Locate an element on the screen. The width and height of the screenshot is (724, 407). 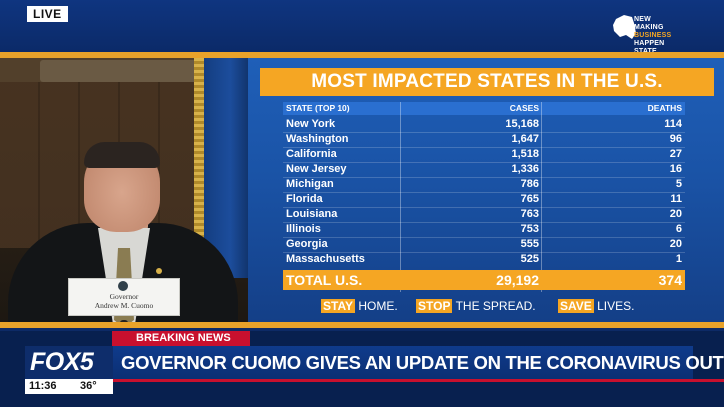
row-deaths: 27 is located at coordinates (675, 154).